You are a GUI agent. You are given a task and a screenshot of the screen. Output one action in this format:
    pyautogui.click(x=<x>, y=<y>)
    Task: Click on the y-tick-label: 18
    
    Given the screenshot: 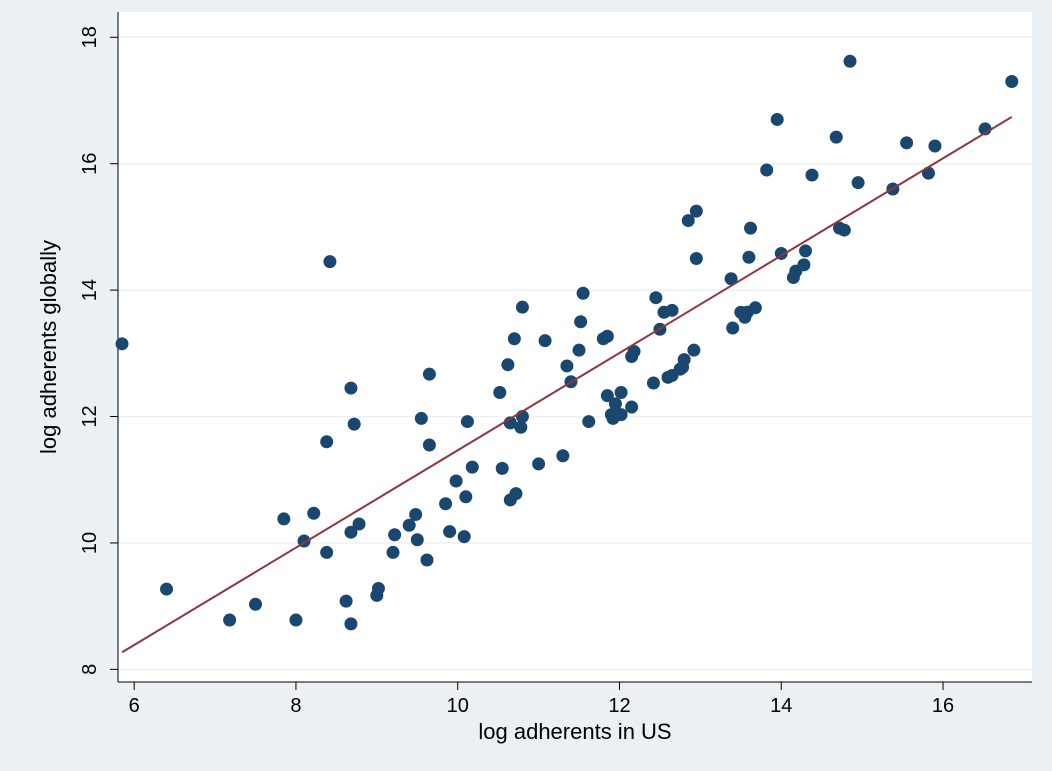 What is the action you would take?
    pyautogui.click(x=90, y=37)
    